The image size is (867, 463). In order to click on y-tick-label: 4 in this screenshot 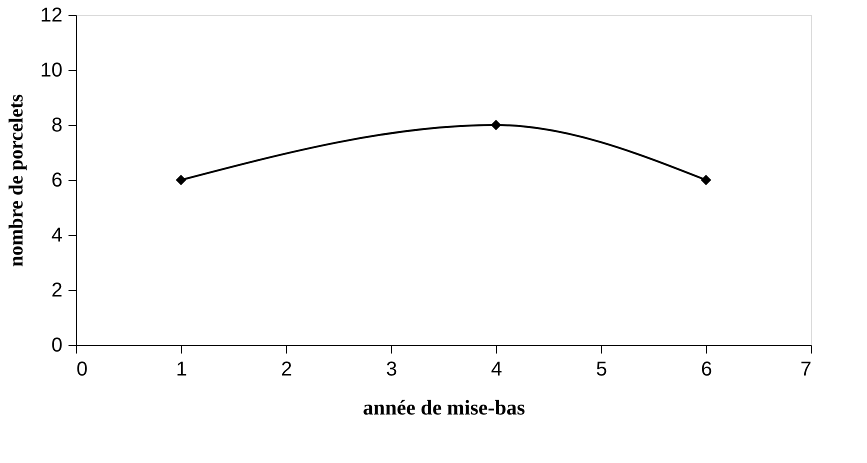, I will do `click(56, 235)`.